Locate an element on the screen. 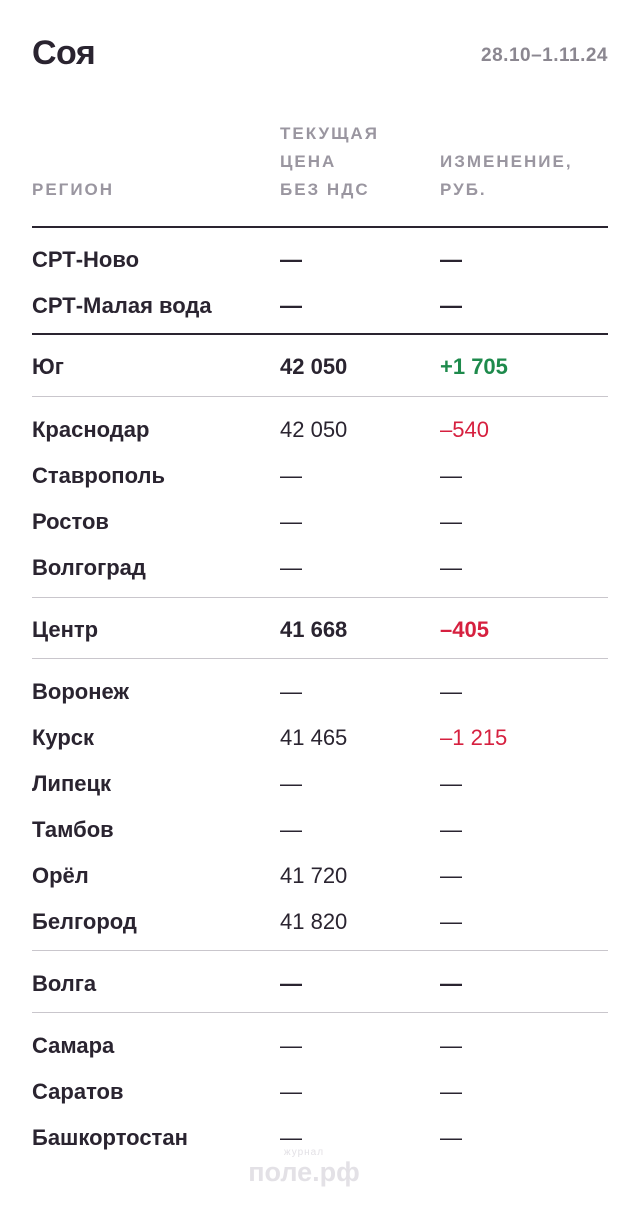  region-name: Липецк is located at coordinates (72, 783).